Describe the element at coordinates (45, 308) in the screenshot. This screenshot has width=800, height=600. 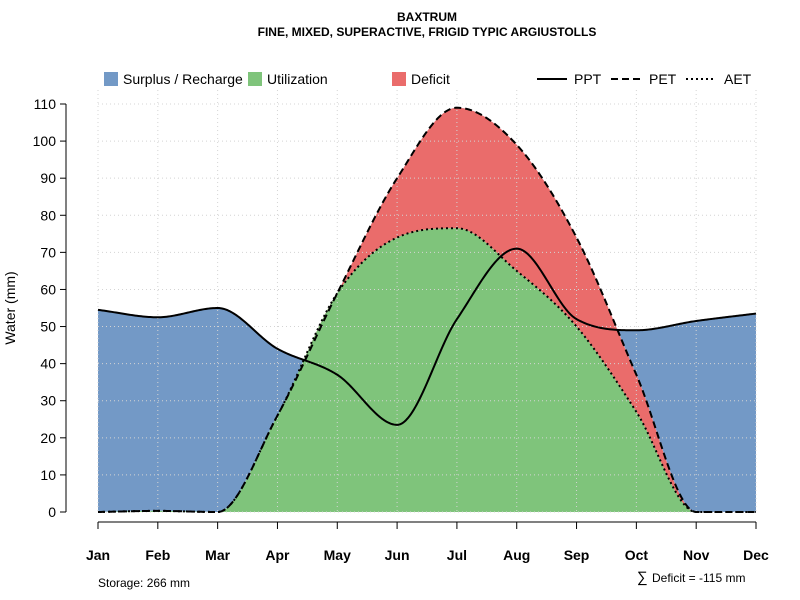
I see `y-tick-labels: 0 10 20 30 40 50 60 70 80 90 100 110` at that location.